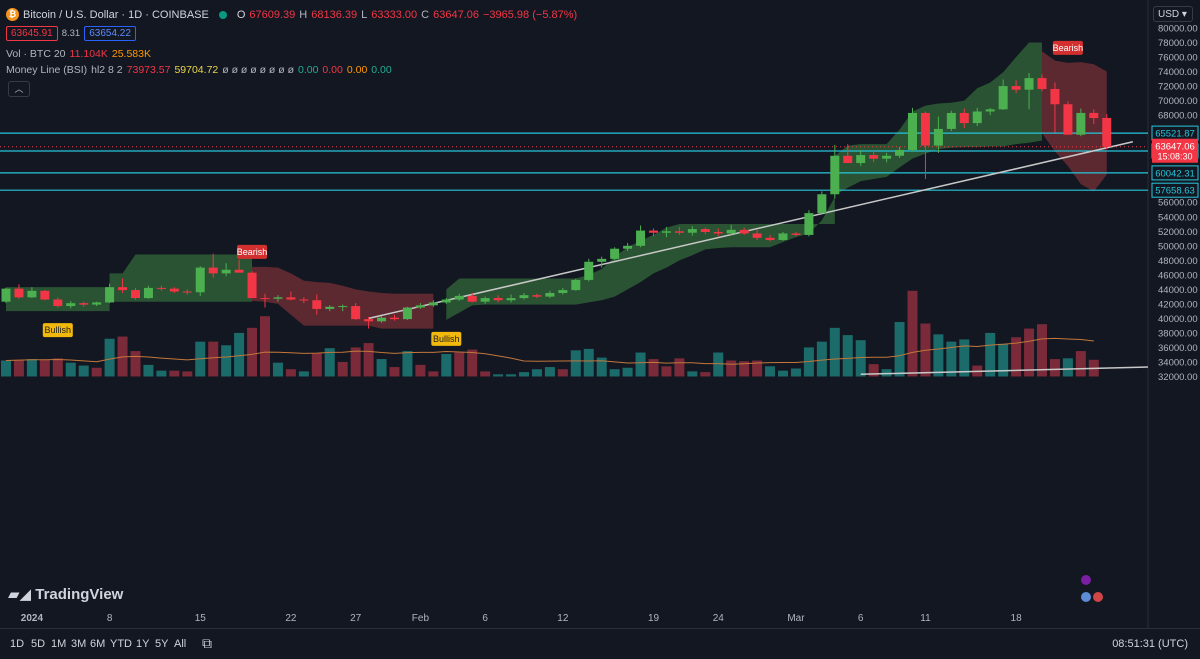  What do you see at coordinates (98, 644) in the screenshot?
I see `timeframe-6m-button: 6M` at bounding box center [98, 644].